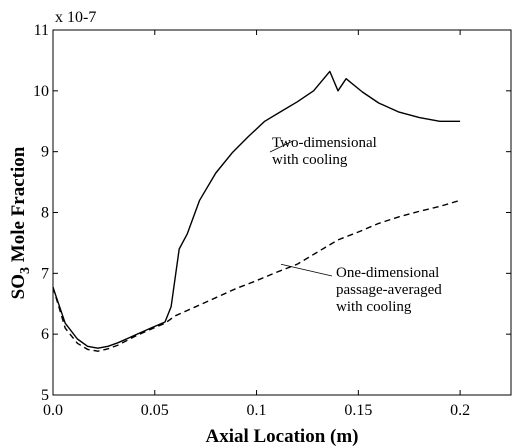 Image resolution: width=521 pixels, height=448 pixels. Describe the element at coordinates (45, 213) in the screenshot. I see `y-tick-label: 8` at that location.